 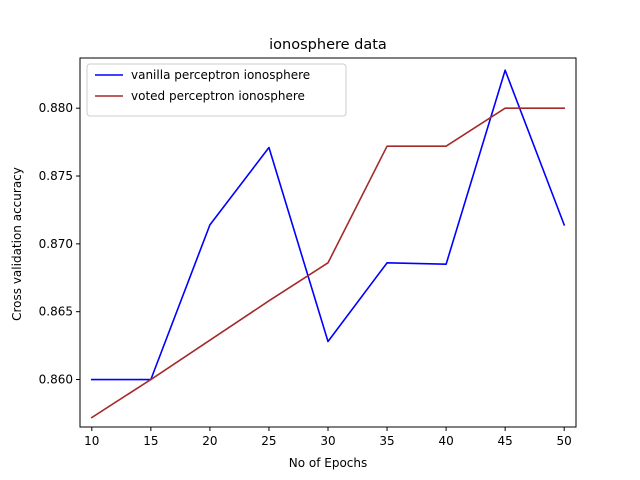 What do you see at coordinates (209, 441) in the screenshot?
I see `x-tick-label: 20` at bounding box center [209, 441].